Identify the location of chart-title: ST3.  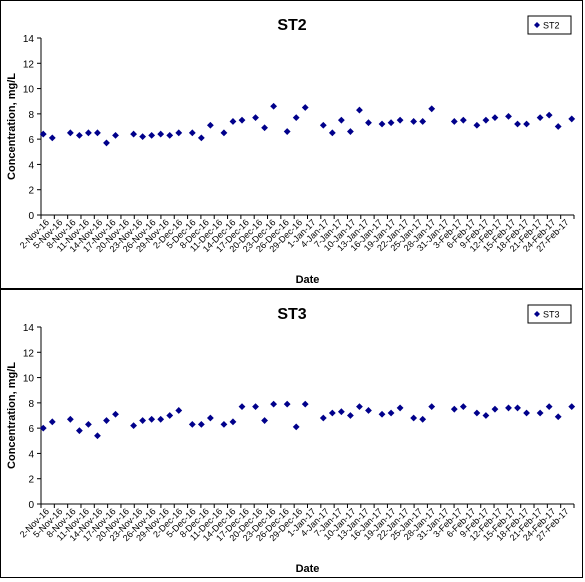
(291, 314).